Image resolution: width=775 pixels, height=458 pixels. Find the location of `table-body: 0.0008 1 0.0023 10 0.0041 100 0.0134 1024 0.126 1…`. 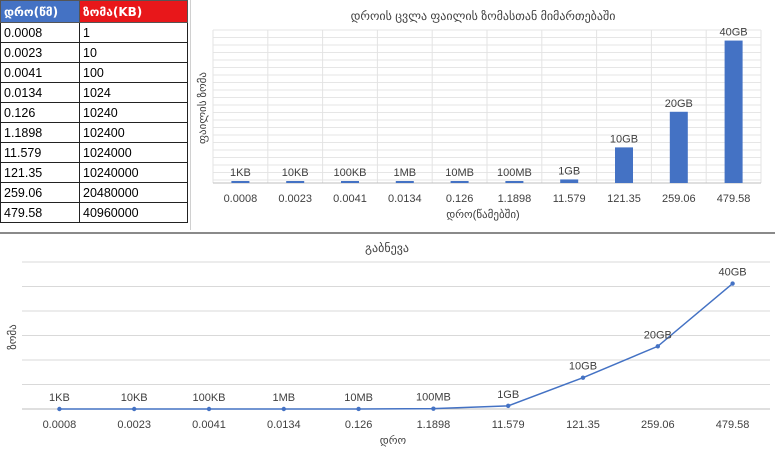

table-body: 0.0008 1 0.0023 10 0.0041 100 0.0134 1024 0.126 1… is located at coordinates (94, 122).